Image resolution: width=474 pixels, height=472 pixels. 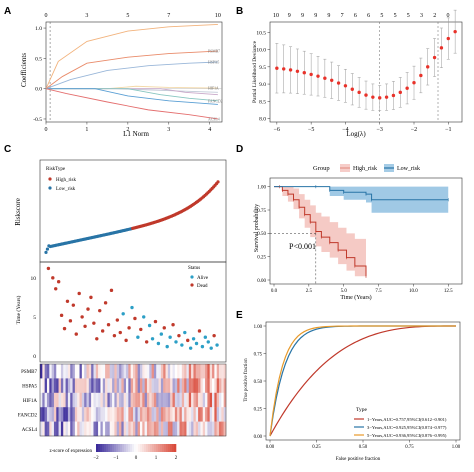 I want to click on legend-label-dead: Dead, so click(x=202, y=286).